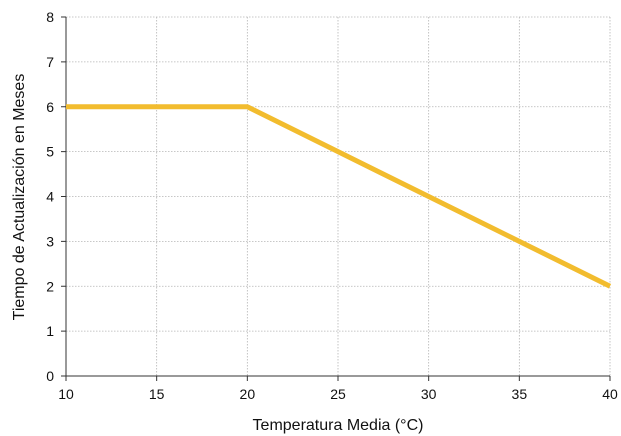 Image resolution: width=621 pixels, height=436 pixels. What do you see at coordinates (50, 197) in the screenshot?
I see `y-tick-label: 4` at bounding box center [50, 197].